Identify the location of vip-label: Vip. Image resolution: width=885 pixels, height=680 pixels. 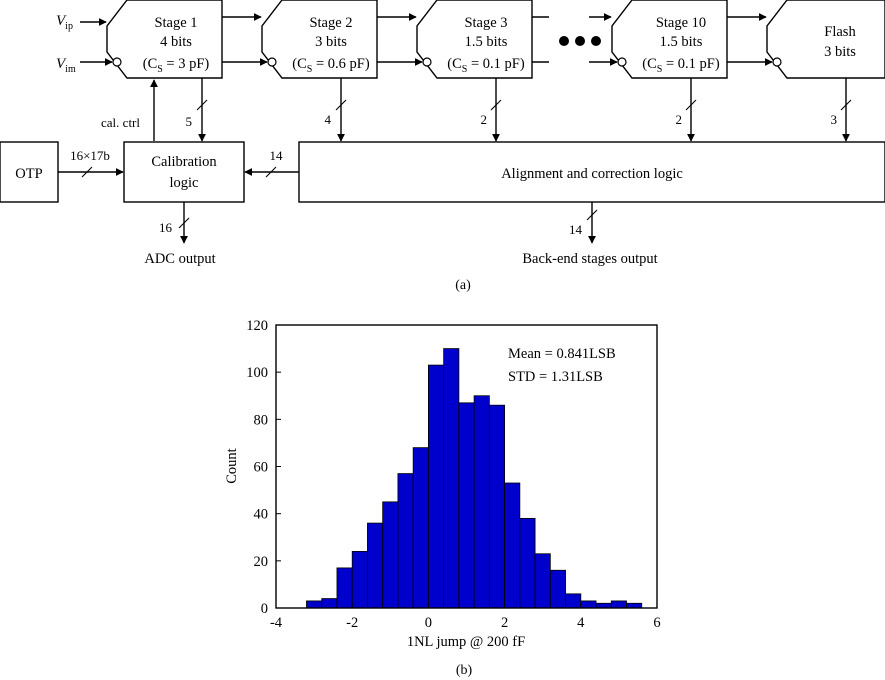
(64, 22).